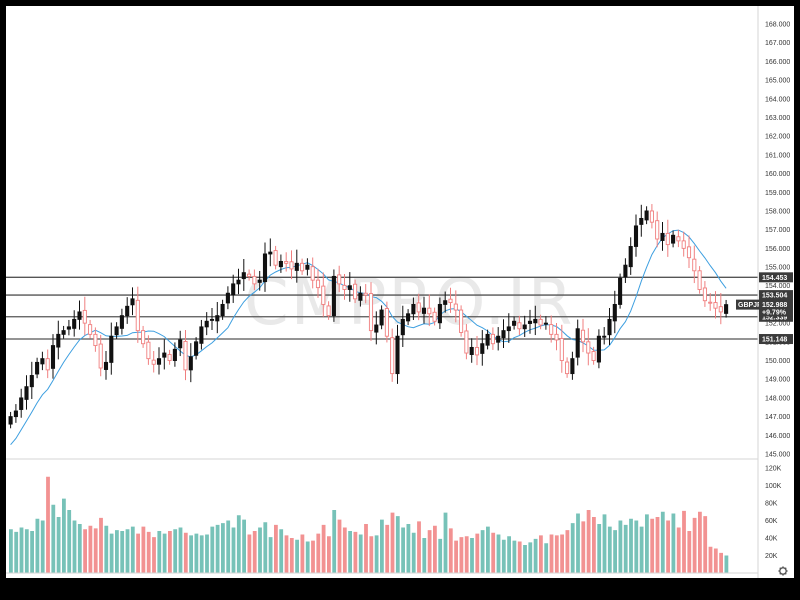 The width and height of the screenshot is (800, 600). What do you see at coordinates (785, 573) in the screenshot?
I see `gear-tooth` at bounding box center [785, 573].